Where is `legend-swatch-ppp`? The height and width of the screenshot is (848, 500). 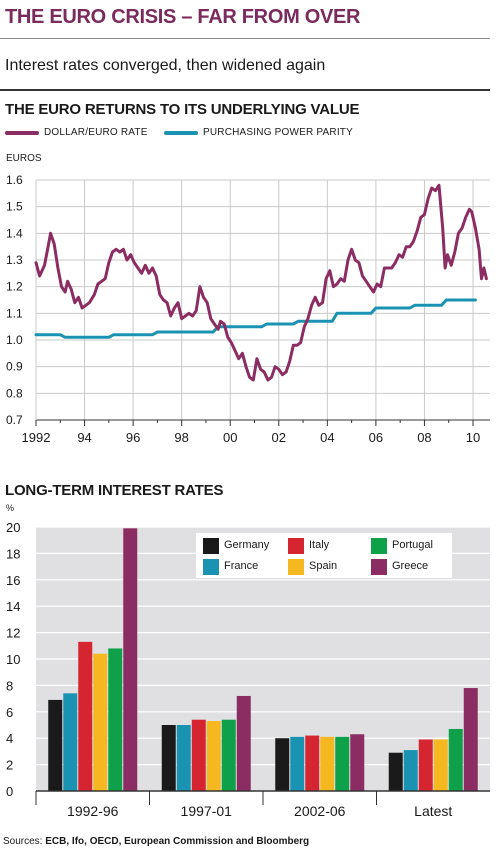 legend-swatch-ppp is located at coordinates (181, 133).